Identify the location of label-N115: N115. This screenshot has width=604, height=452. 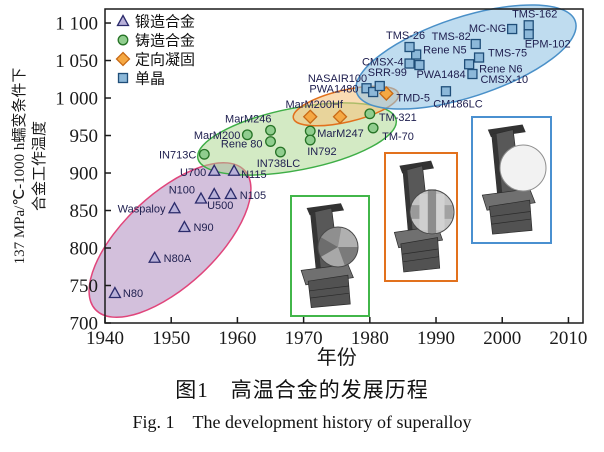
(253, 175).